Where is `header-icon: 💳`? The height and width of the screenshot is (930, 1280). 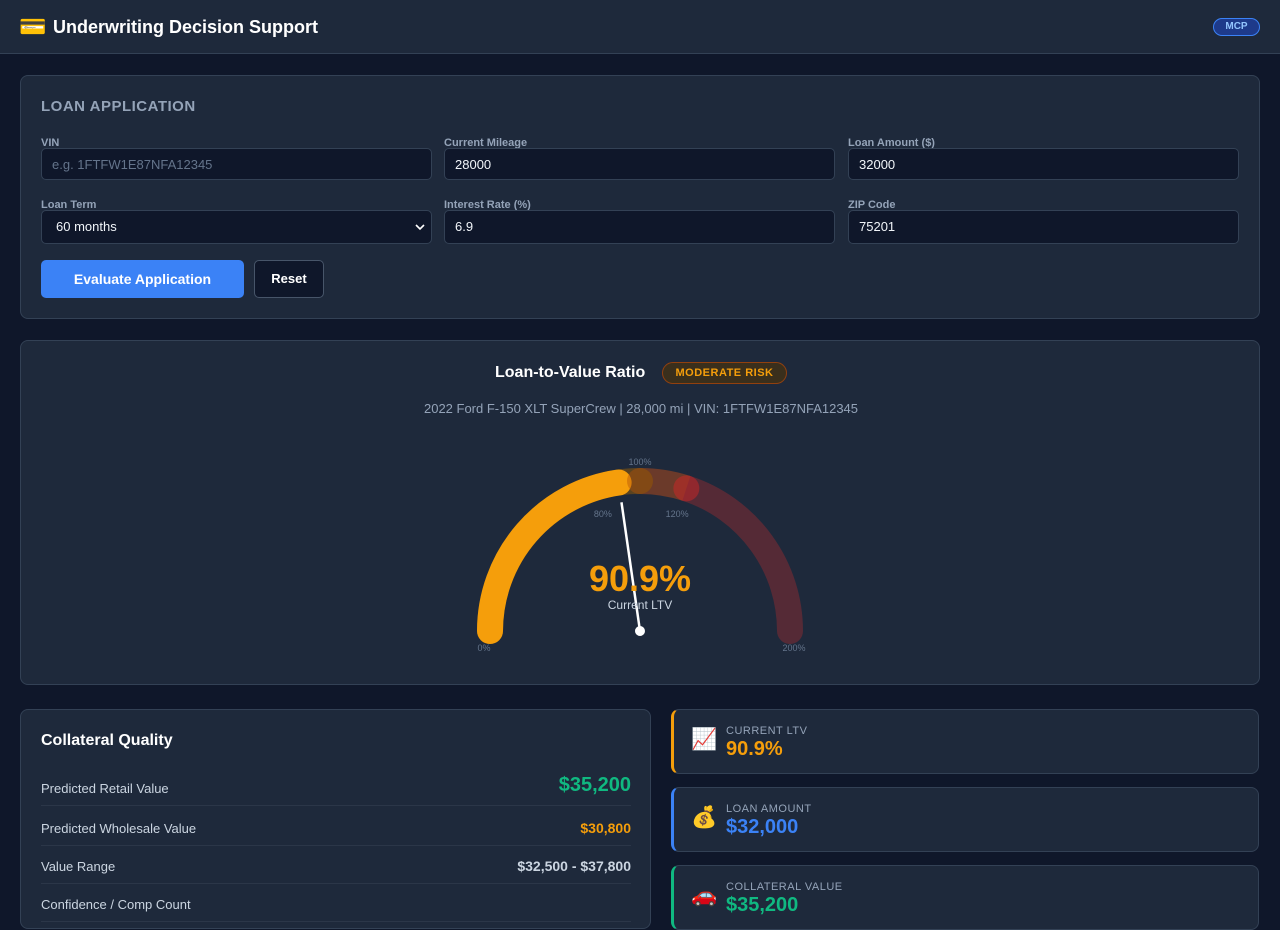 header-icon: 💳 is located at coordinates (33, 26).